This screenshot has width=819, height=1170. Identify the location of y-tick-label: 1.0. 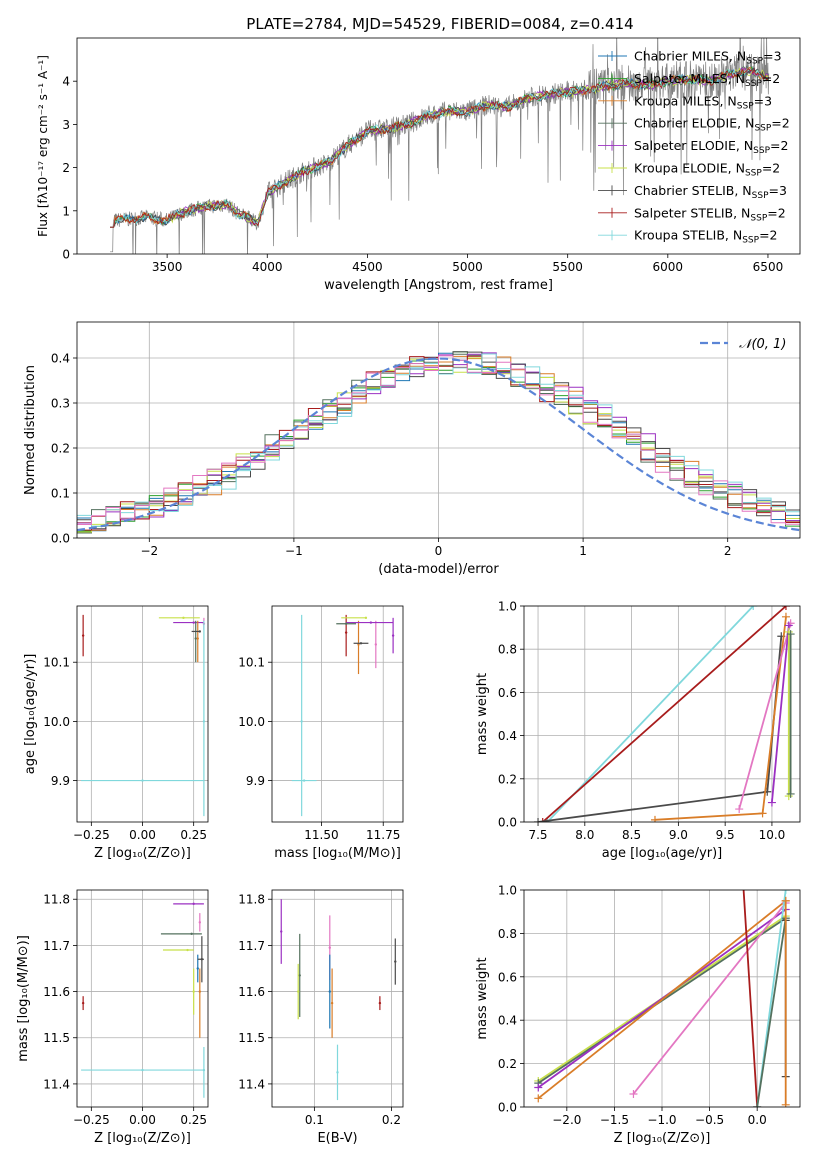
(507, 607).